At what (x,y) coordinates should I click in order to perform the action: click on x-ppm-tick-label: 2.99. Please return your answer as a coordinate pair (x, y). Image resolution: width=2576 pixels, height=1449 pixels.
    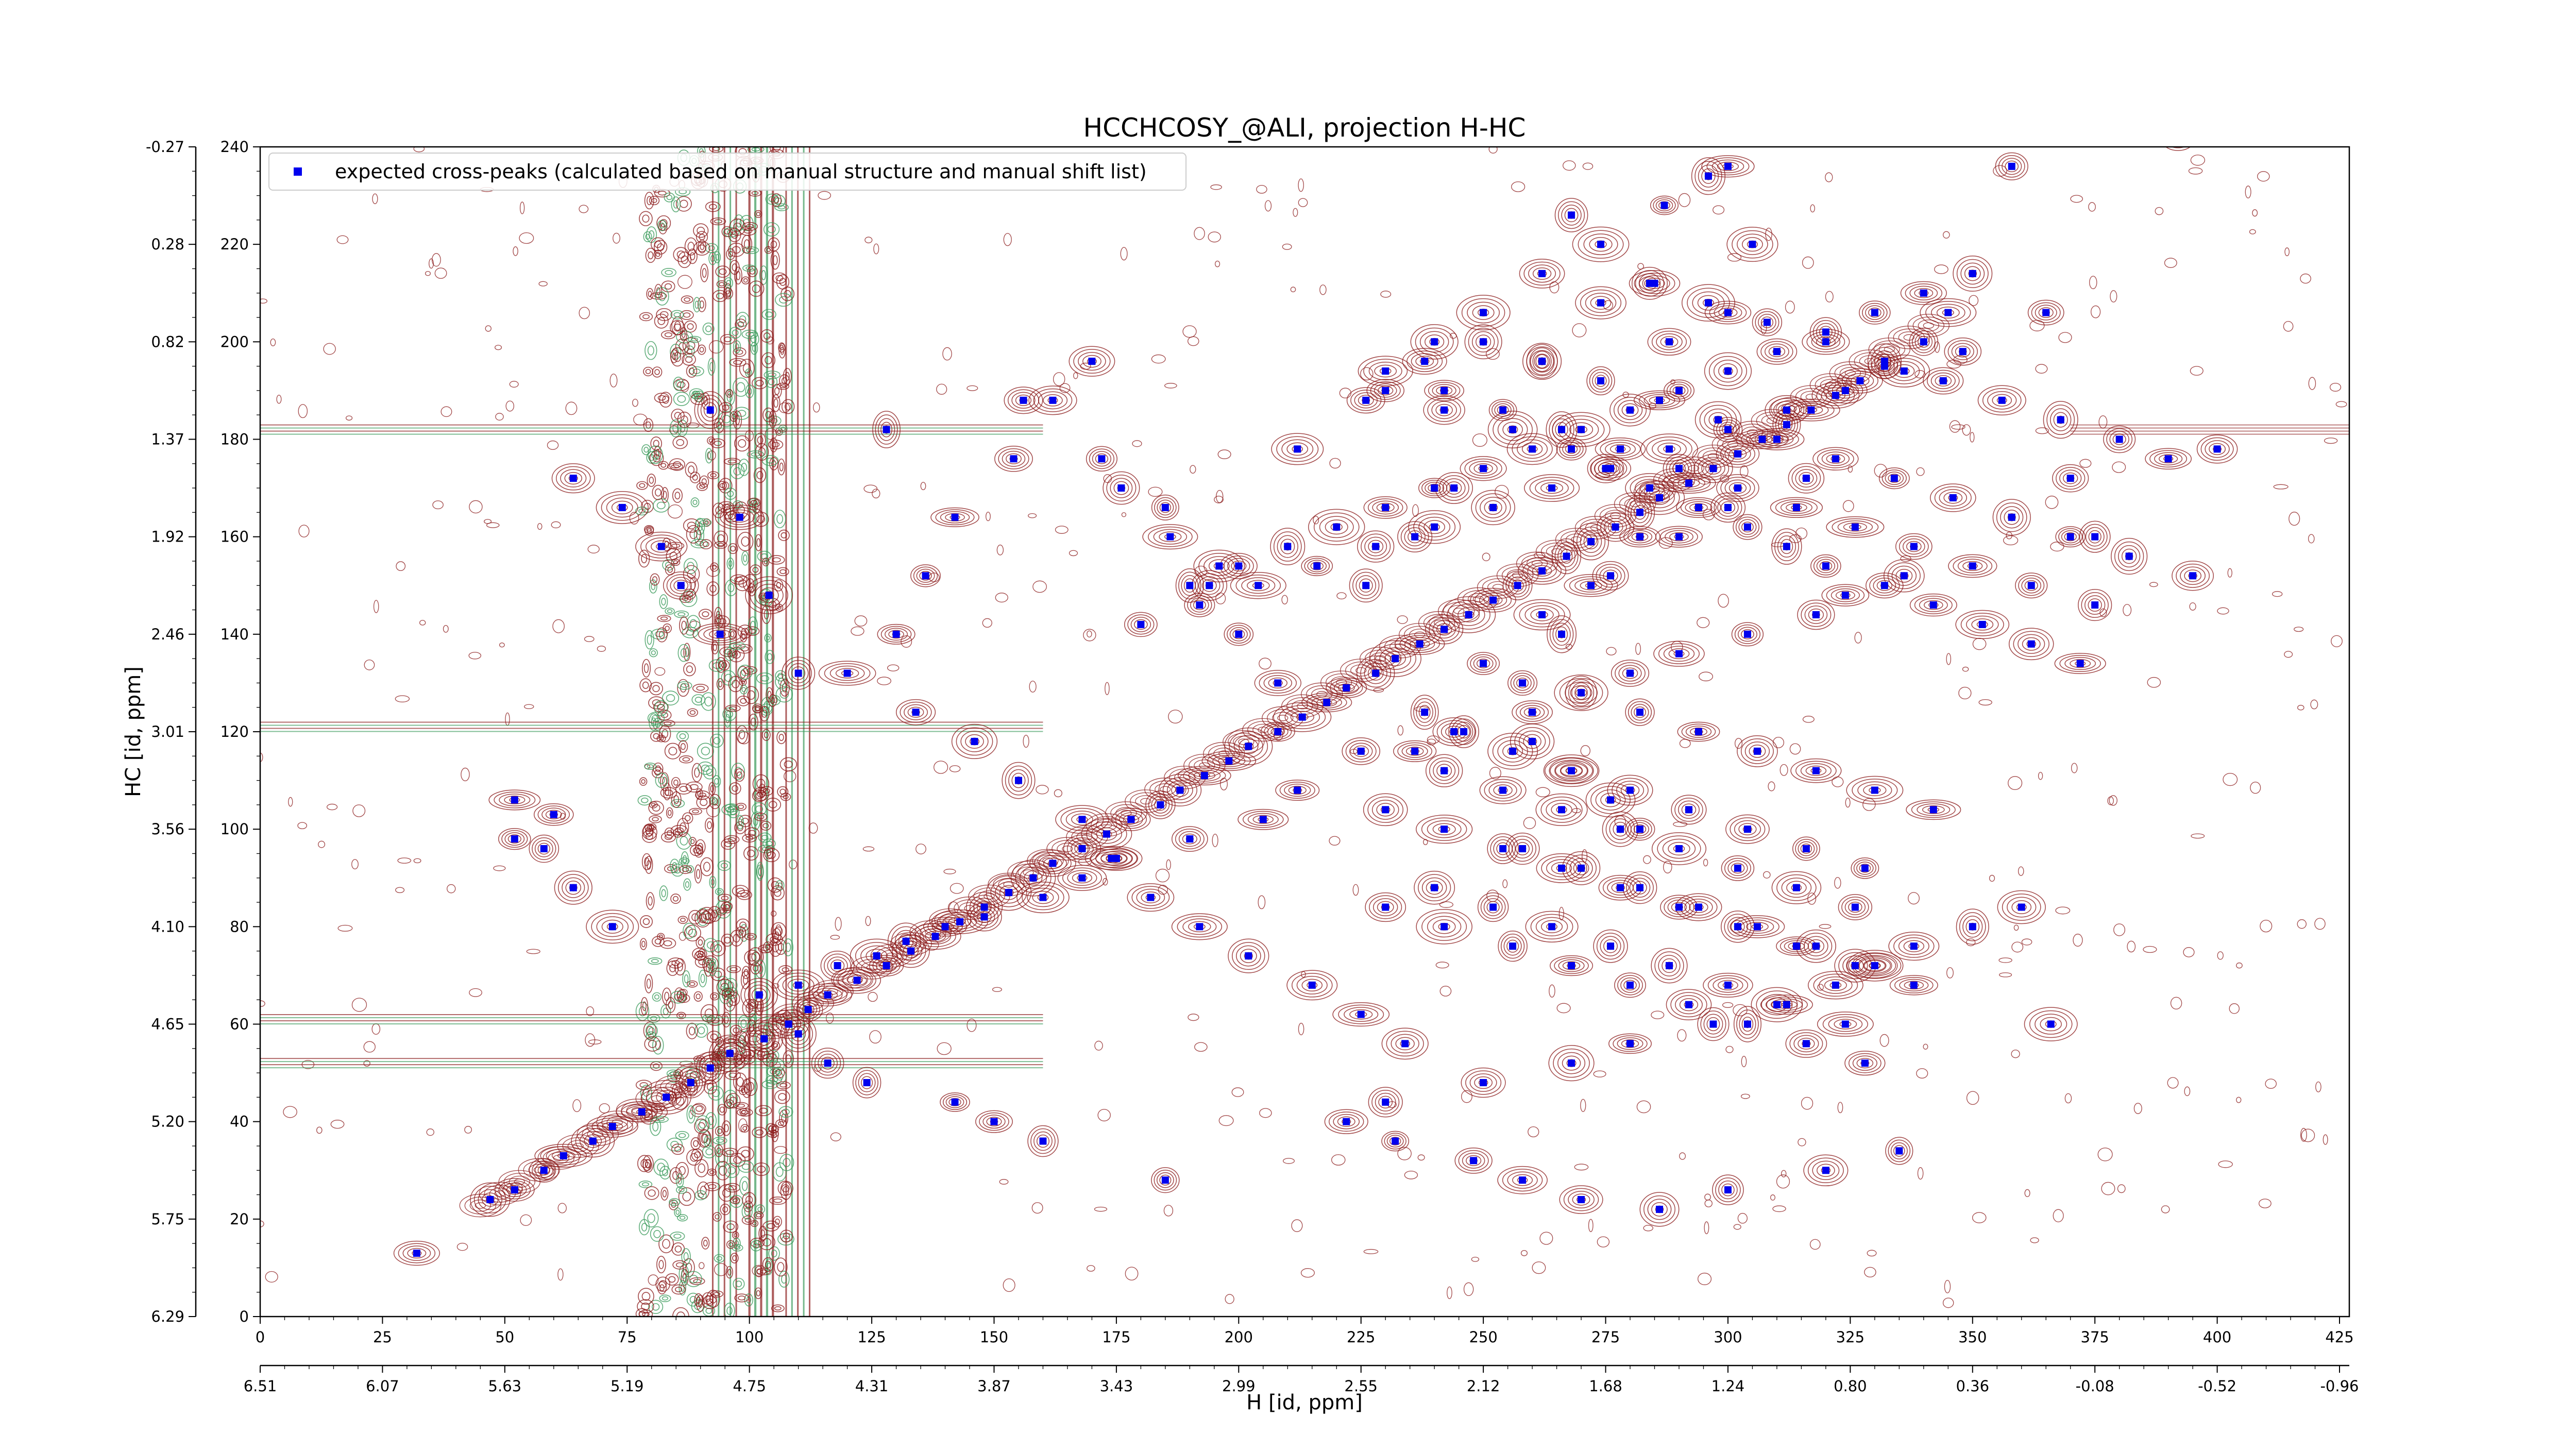
    Looking at the image, I should click on (1239, 1386).